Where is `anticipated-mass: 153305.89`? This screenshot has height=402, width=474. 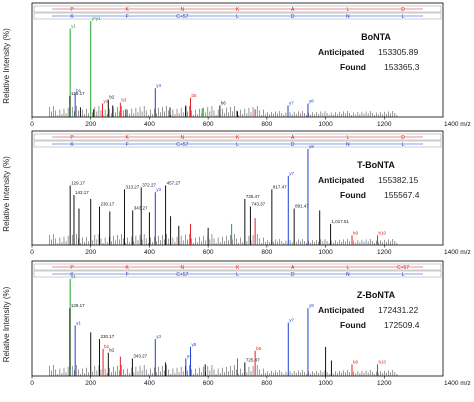
anticipated-mass: 153305.89 is located at coordinates (398, 52).